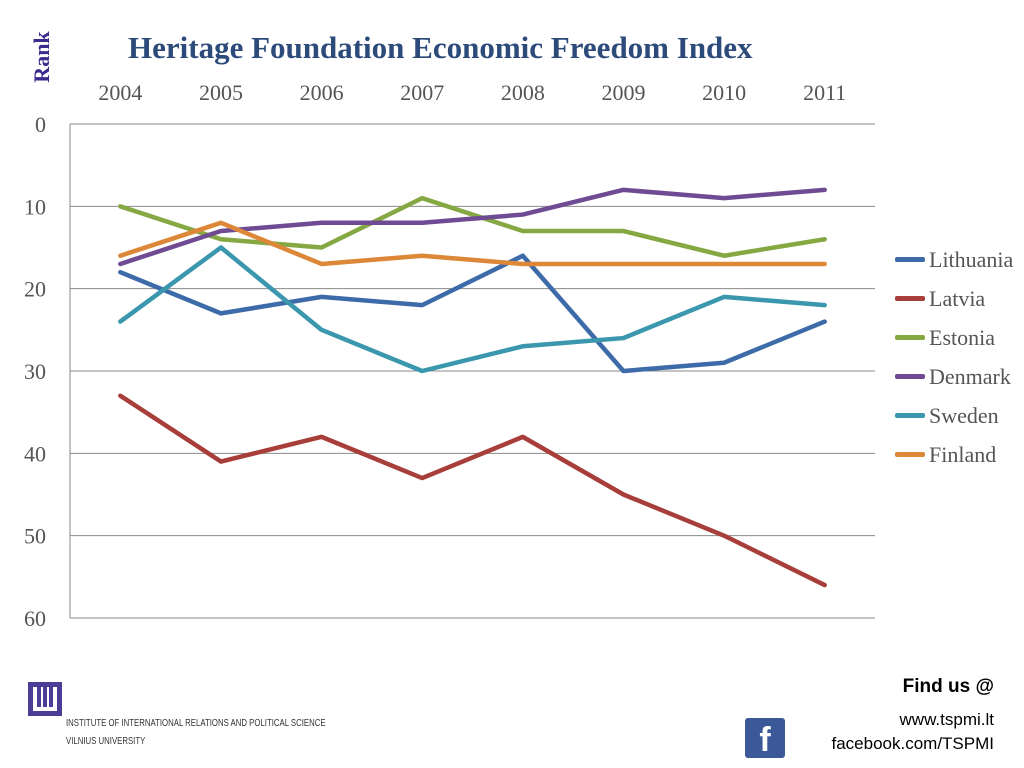 This screenshot has width=1024, height=768. I want to click on tspmi-logo-icon, so click(45, 699).